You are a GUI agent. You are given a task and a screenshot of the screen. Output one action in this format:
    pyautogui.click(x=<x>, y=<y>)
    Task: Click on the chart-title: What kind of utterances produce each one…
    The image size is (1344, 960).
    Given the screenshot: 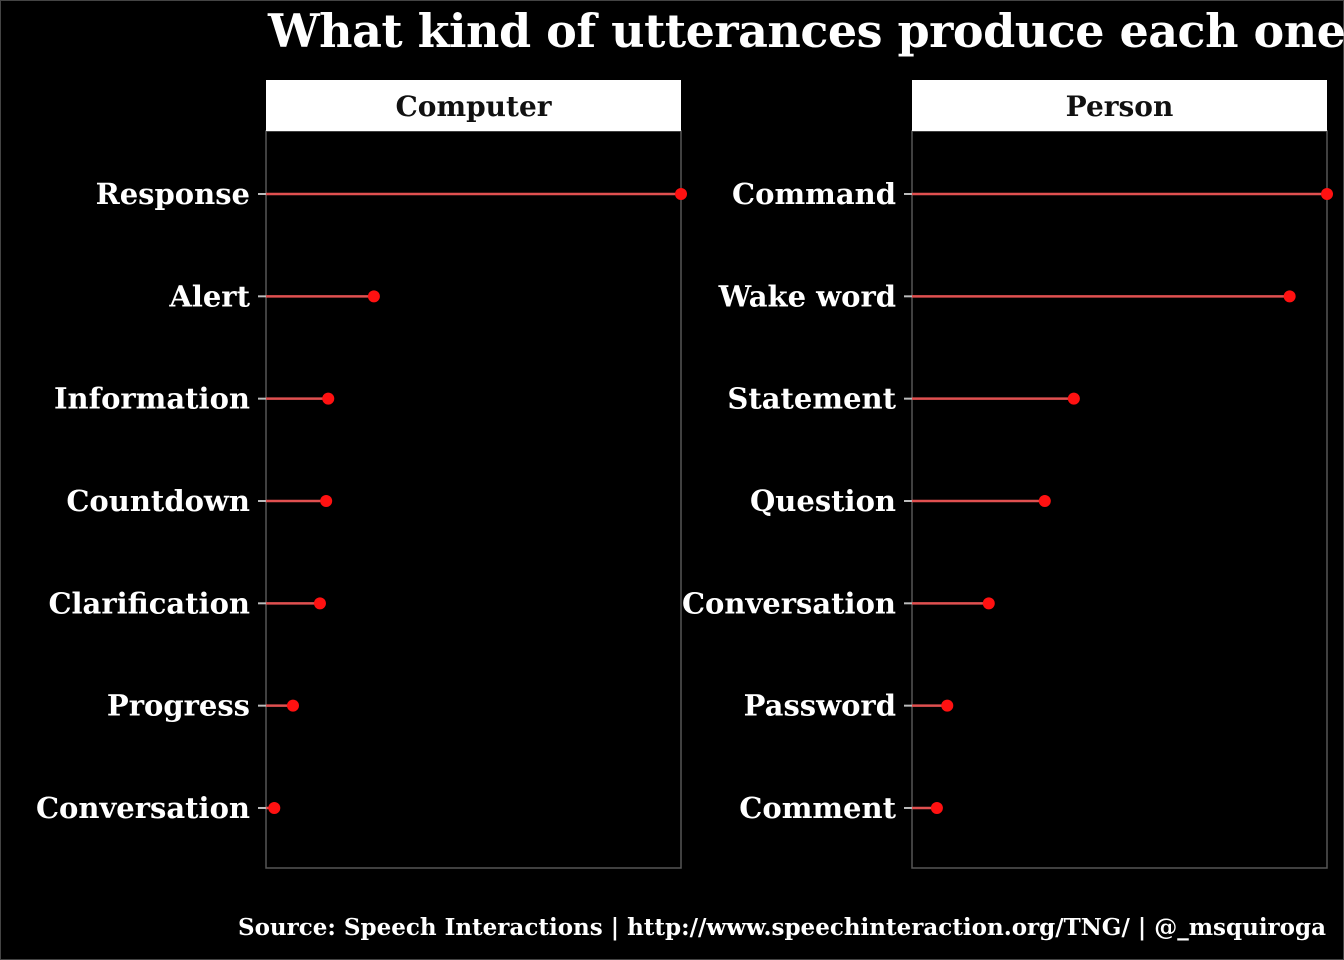 What is the action you would take?
    pyautogui.click(x=806, y=31)
    